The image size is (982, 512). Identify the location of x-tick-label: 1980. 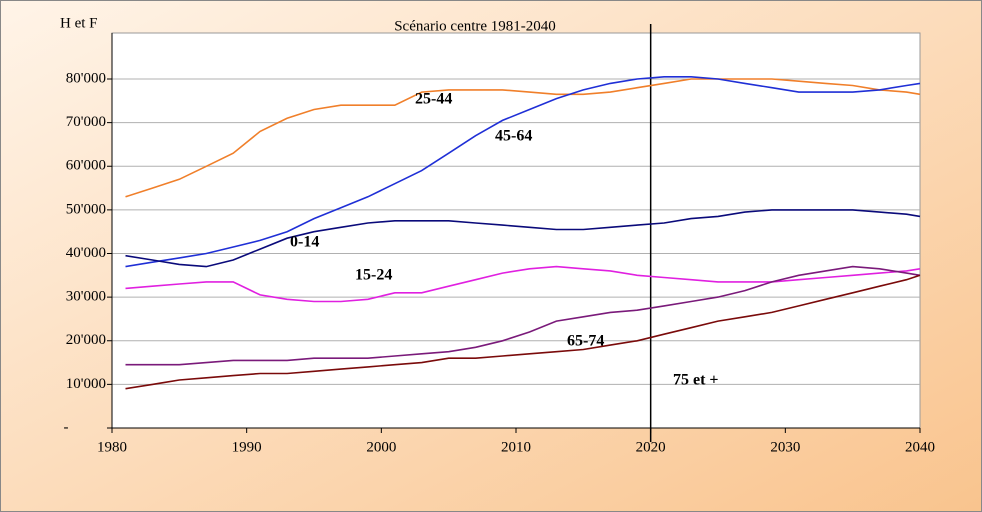
(112, 447).